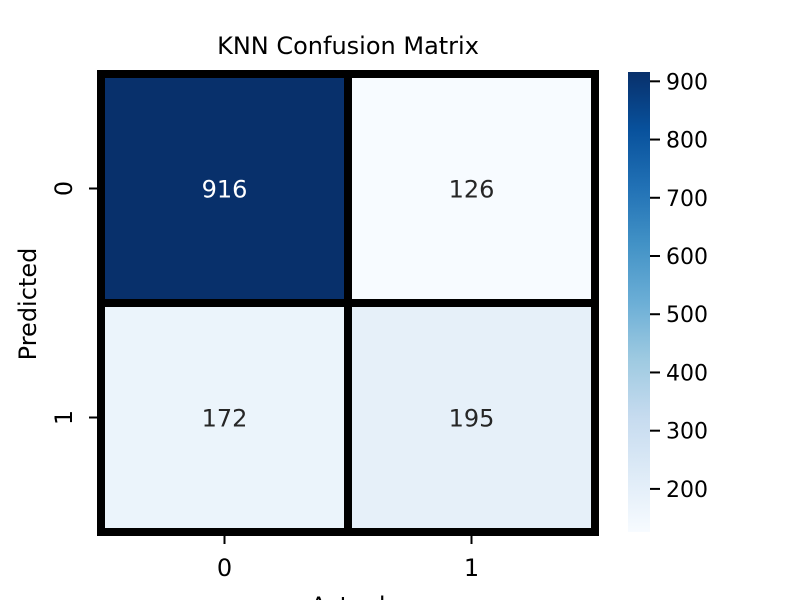  What do you see at coordinates (668, 301) in the screenshot?
I see `colorbar: 200 300 400 500 600 700 800 900` at bounding box center [668, 301].